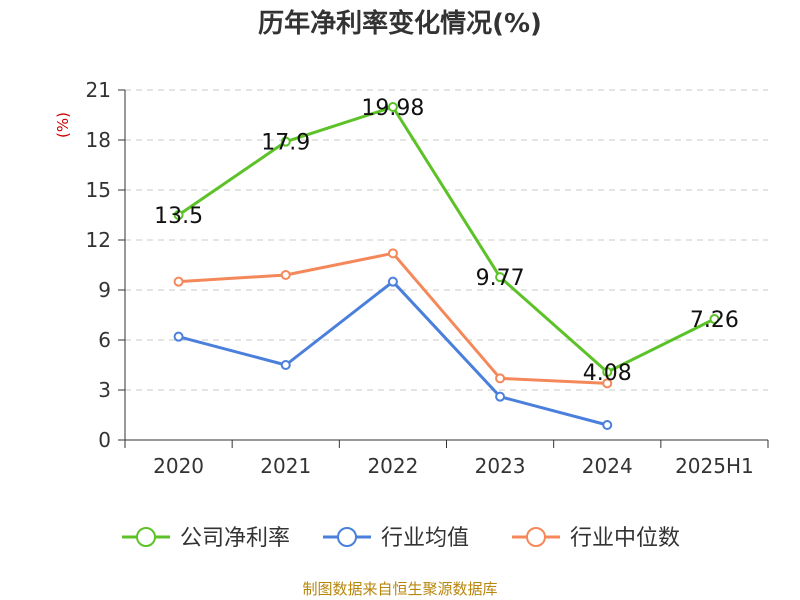  What do you see at coordinates (607, 466) in the screenshot?
I see `x-tick-label: 2024` at bounding box center [607, 466].